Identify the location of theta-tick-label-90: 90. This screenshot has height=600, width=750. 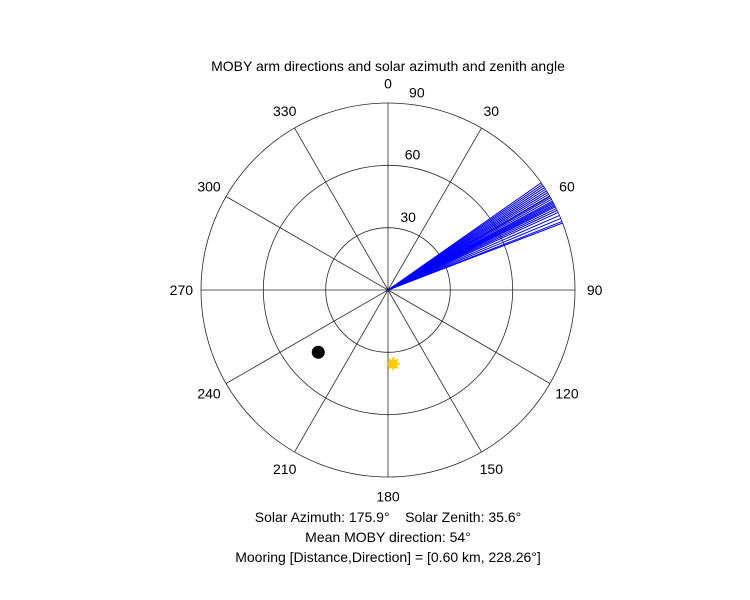
(595, 290).